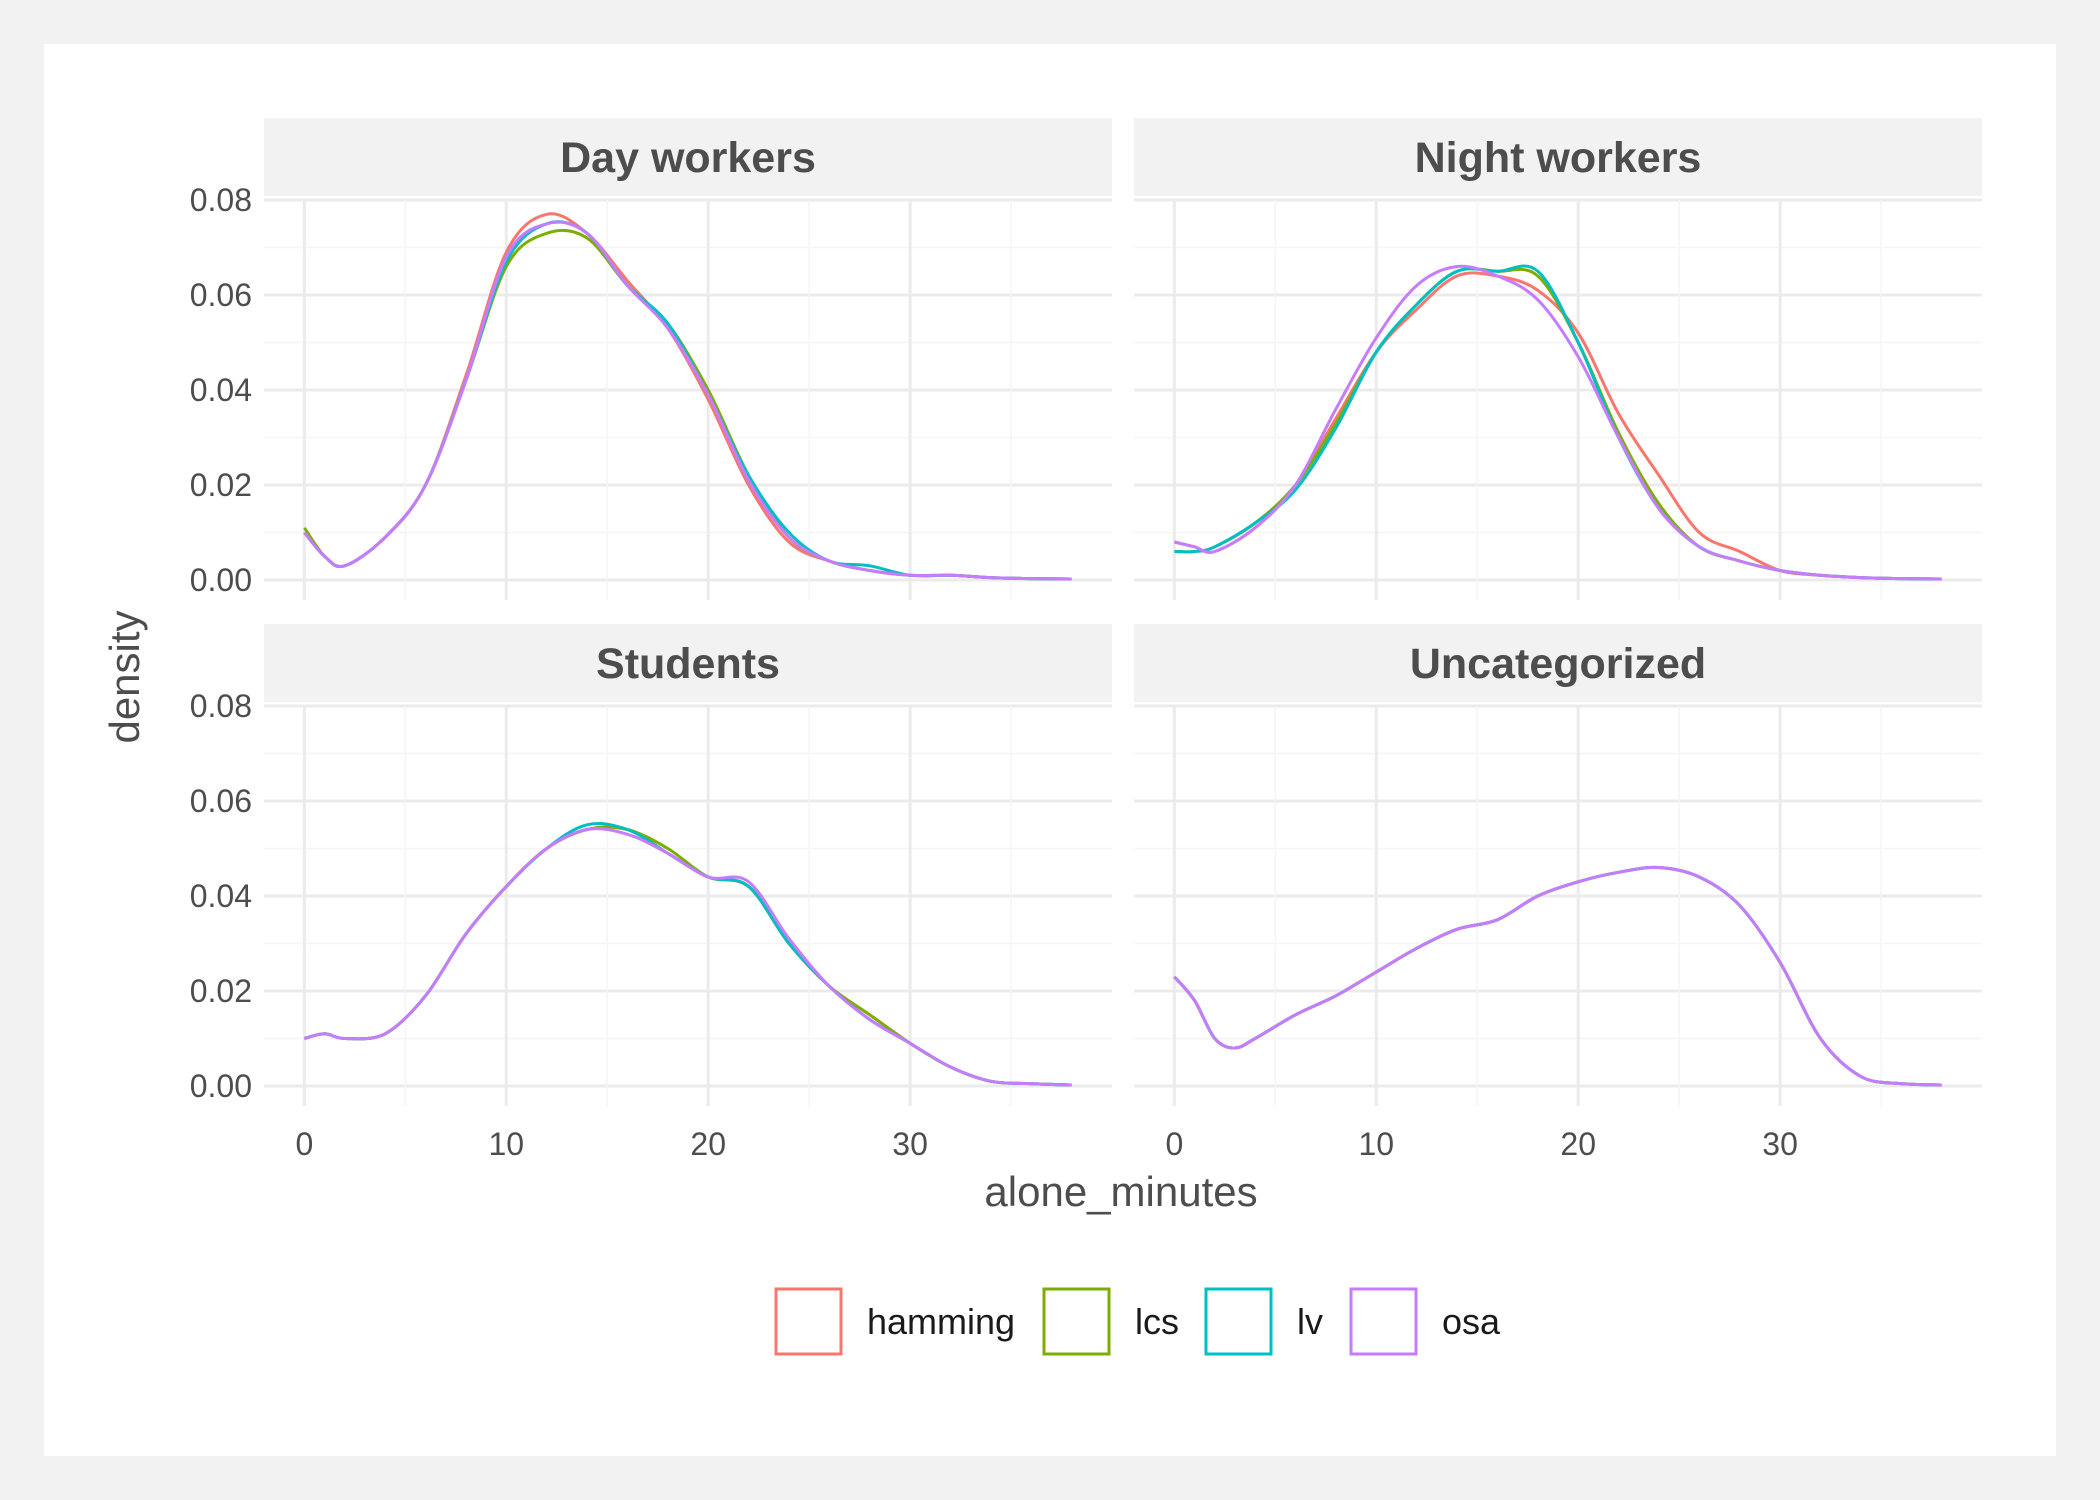 The width and height of the screenshot is (2100, 1500). What do you see at coordinates (941, 1321) in the screenshot?
I see `legend-label: hamming` at bounding box center [941, 1321].